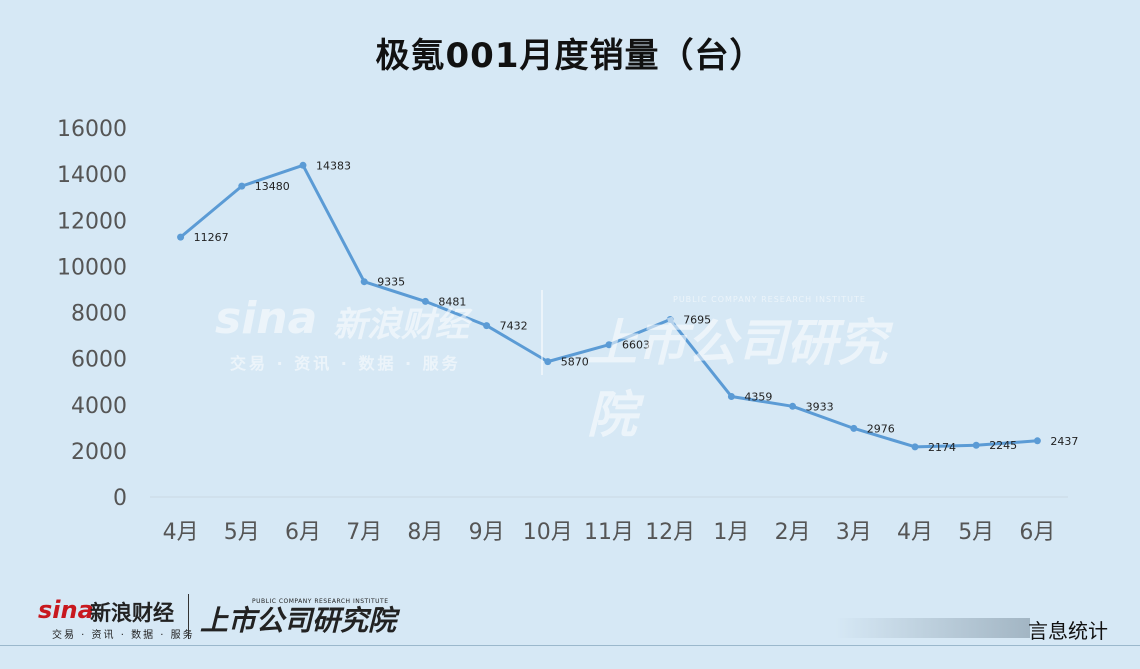  I want to click on data-label: 11267, so click(211, 237).